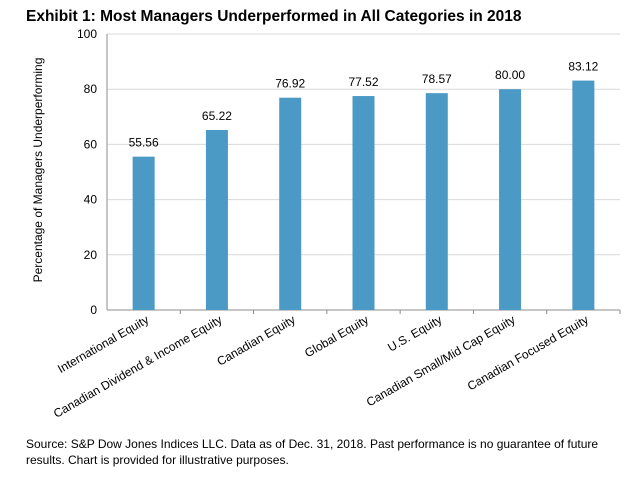 This screenshot has height=481, width=640. Describe the element at coordinates (441, 360) in the screenshot. I see `x-tick-label: Canadian Small/Mid Cap Equity` at that location.